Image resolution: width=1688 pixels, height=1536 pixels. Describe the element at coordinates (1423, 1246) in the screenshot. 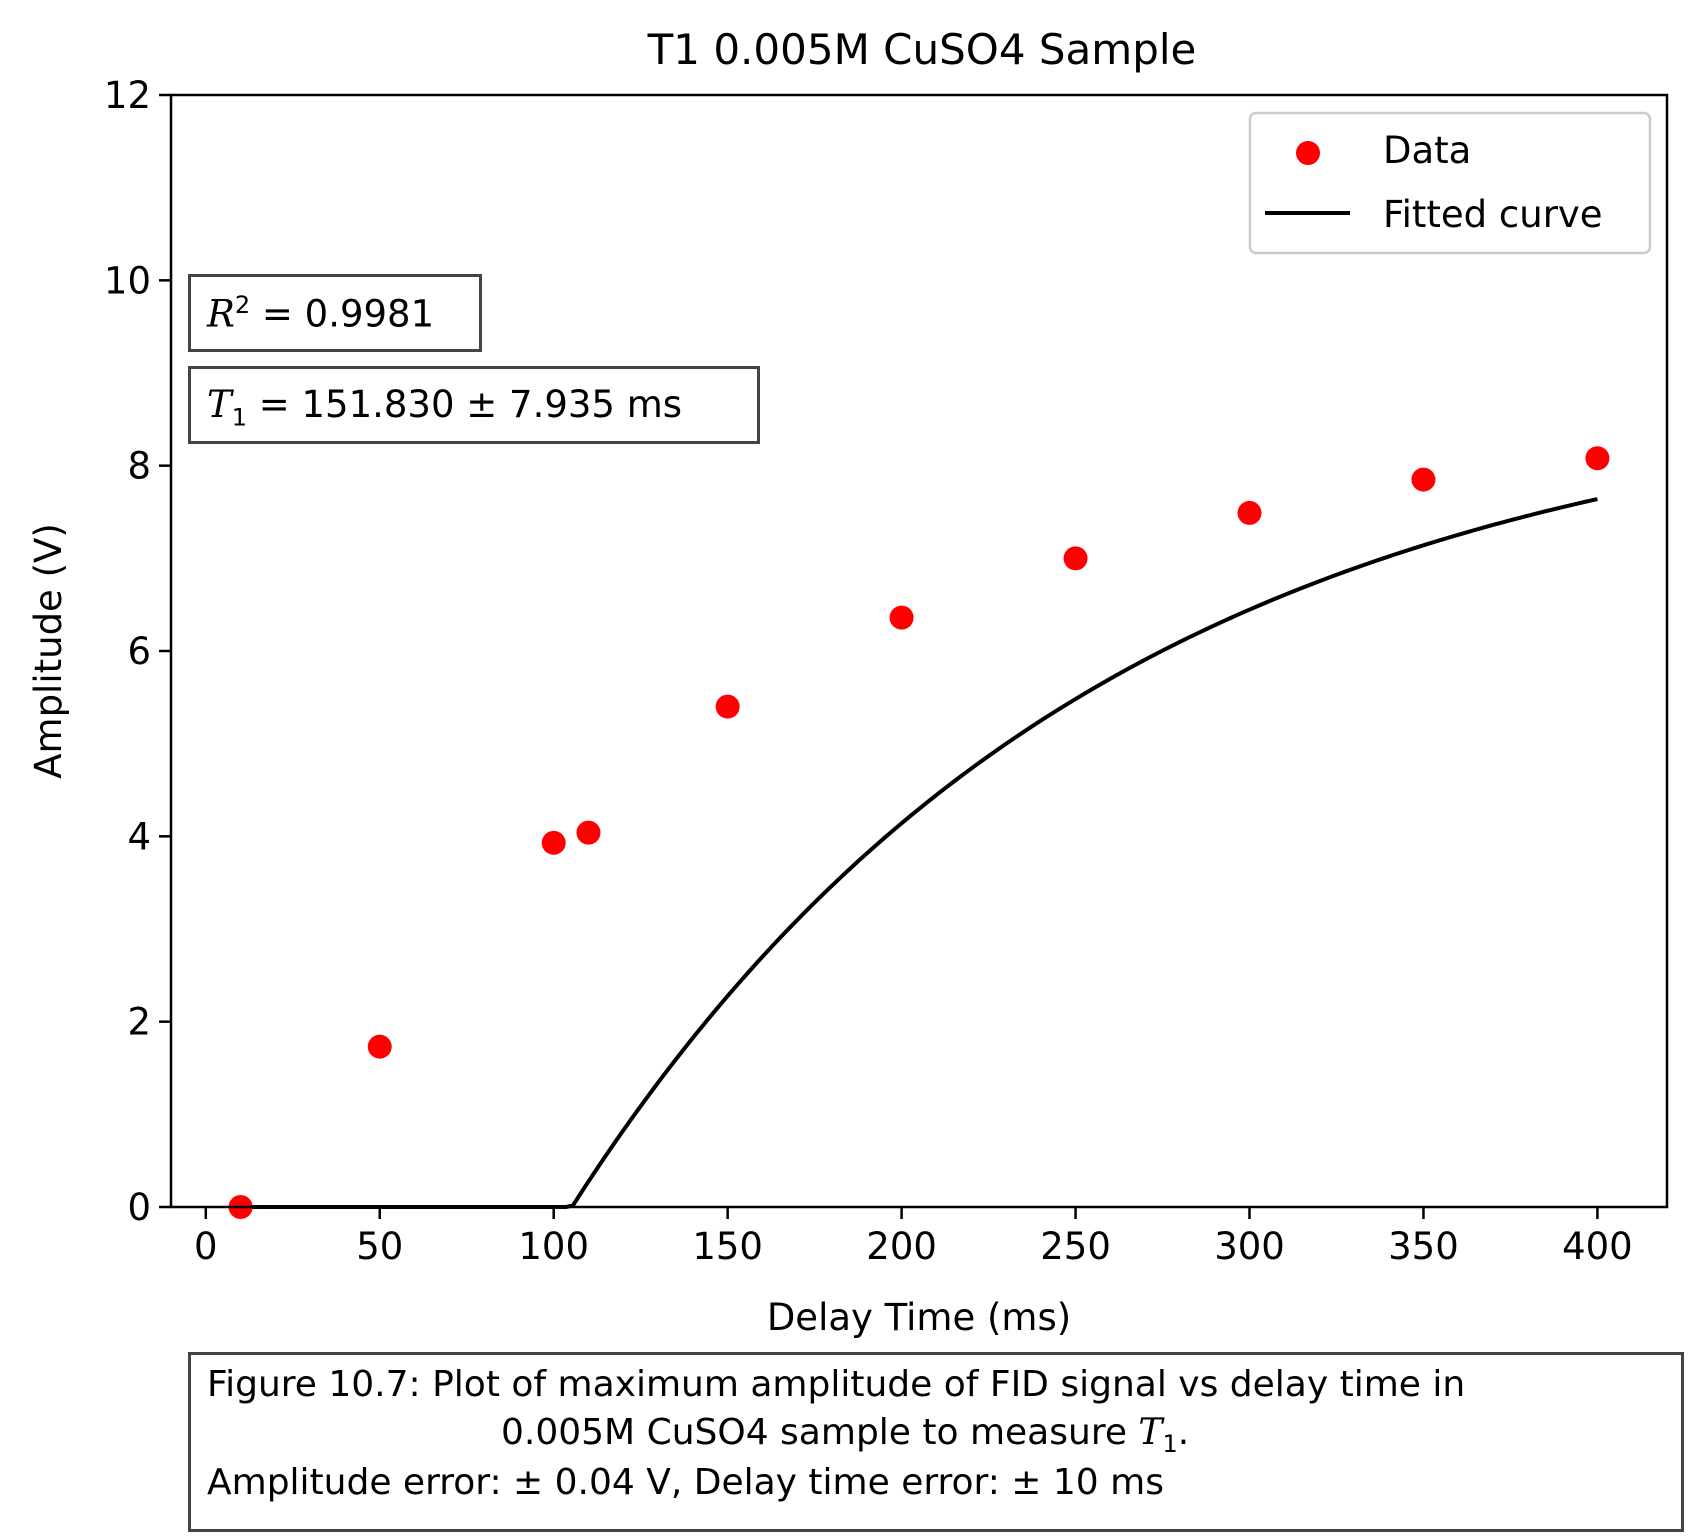

I see `x-tick-label: 350` at that location.